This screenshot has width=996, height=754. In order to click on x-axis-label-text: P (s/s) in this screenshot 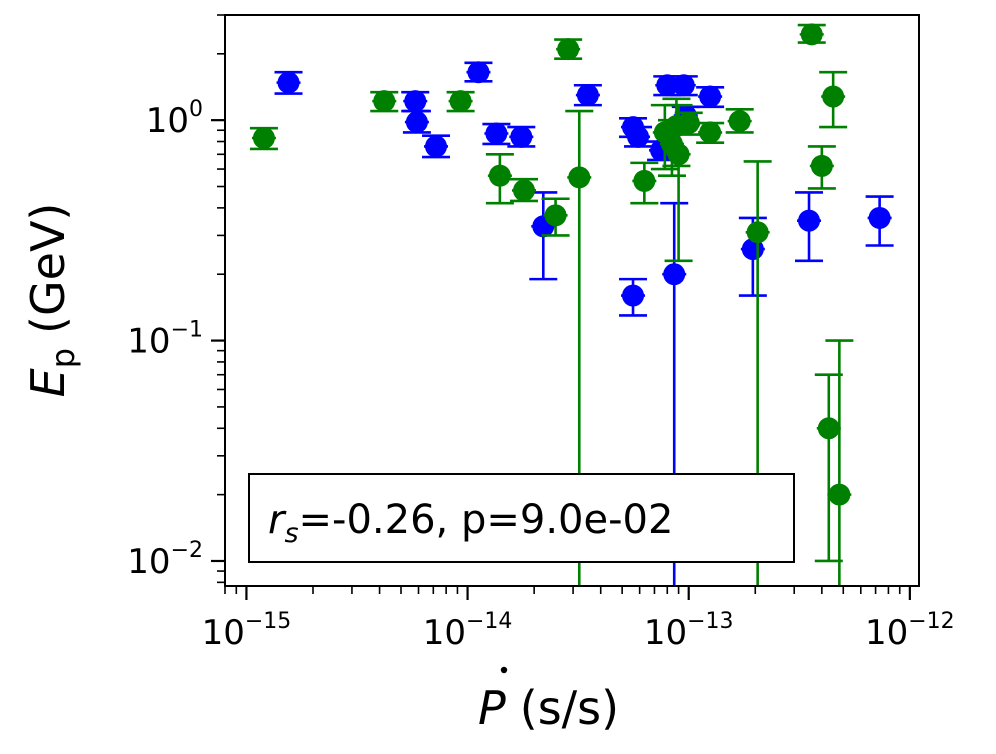, I will do `click(548, 708)`.